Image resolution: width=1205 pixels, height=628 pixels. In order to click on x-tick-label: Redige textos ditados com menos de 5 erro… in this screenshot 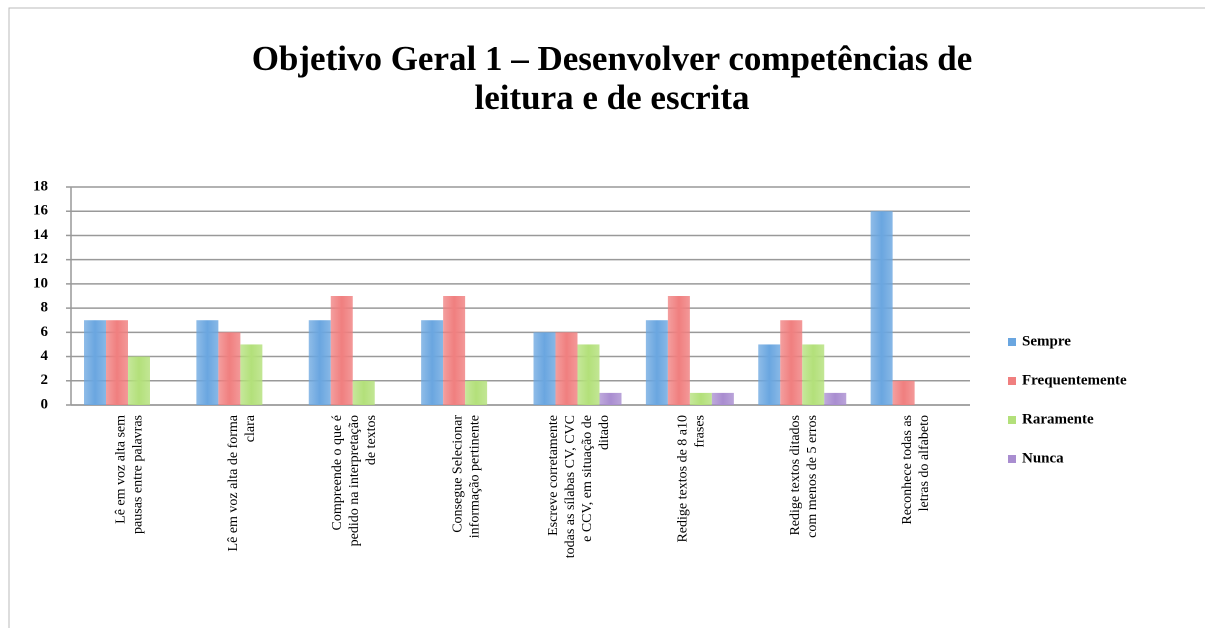, I will do `click(804, 476)`.